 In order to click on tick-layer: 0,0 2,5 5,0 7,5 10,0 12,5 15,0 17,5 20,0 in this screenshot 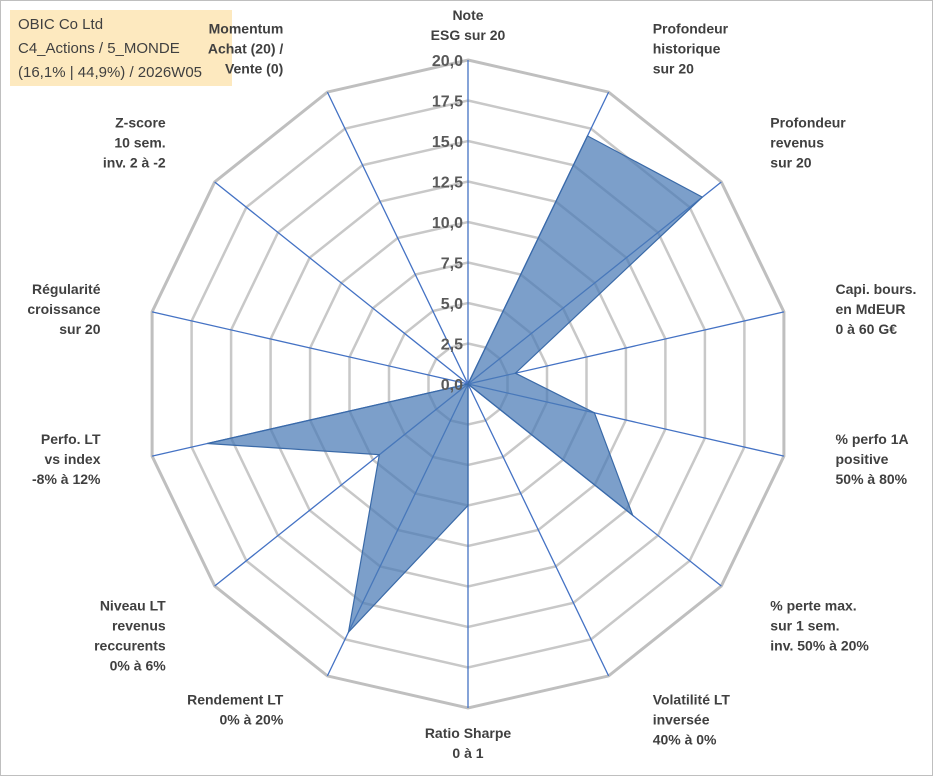, I will do `click(447, 223)`.